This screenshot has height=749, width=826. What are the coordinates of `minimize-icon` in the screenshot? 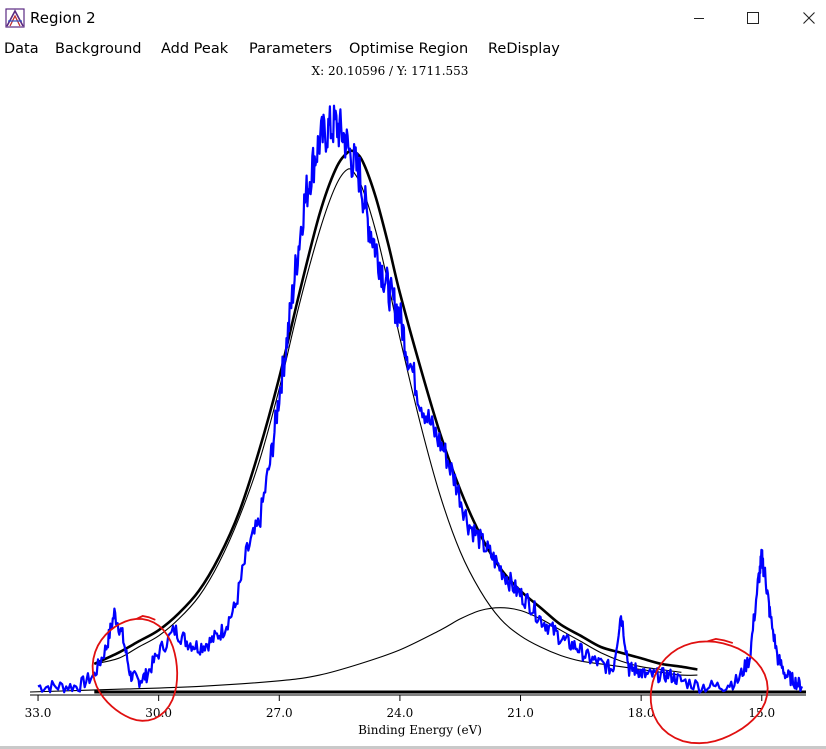 It's located at (699, 18).